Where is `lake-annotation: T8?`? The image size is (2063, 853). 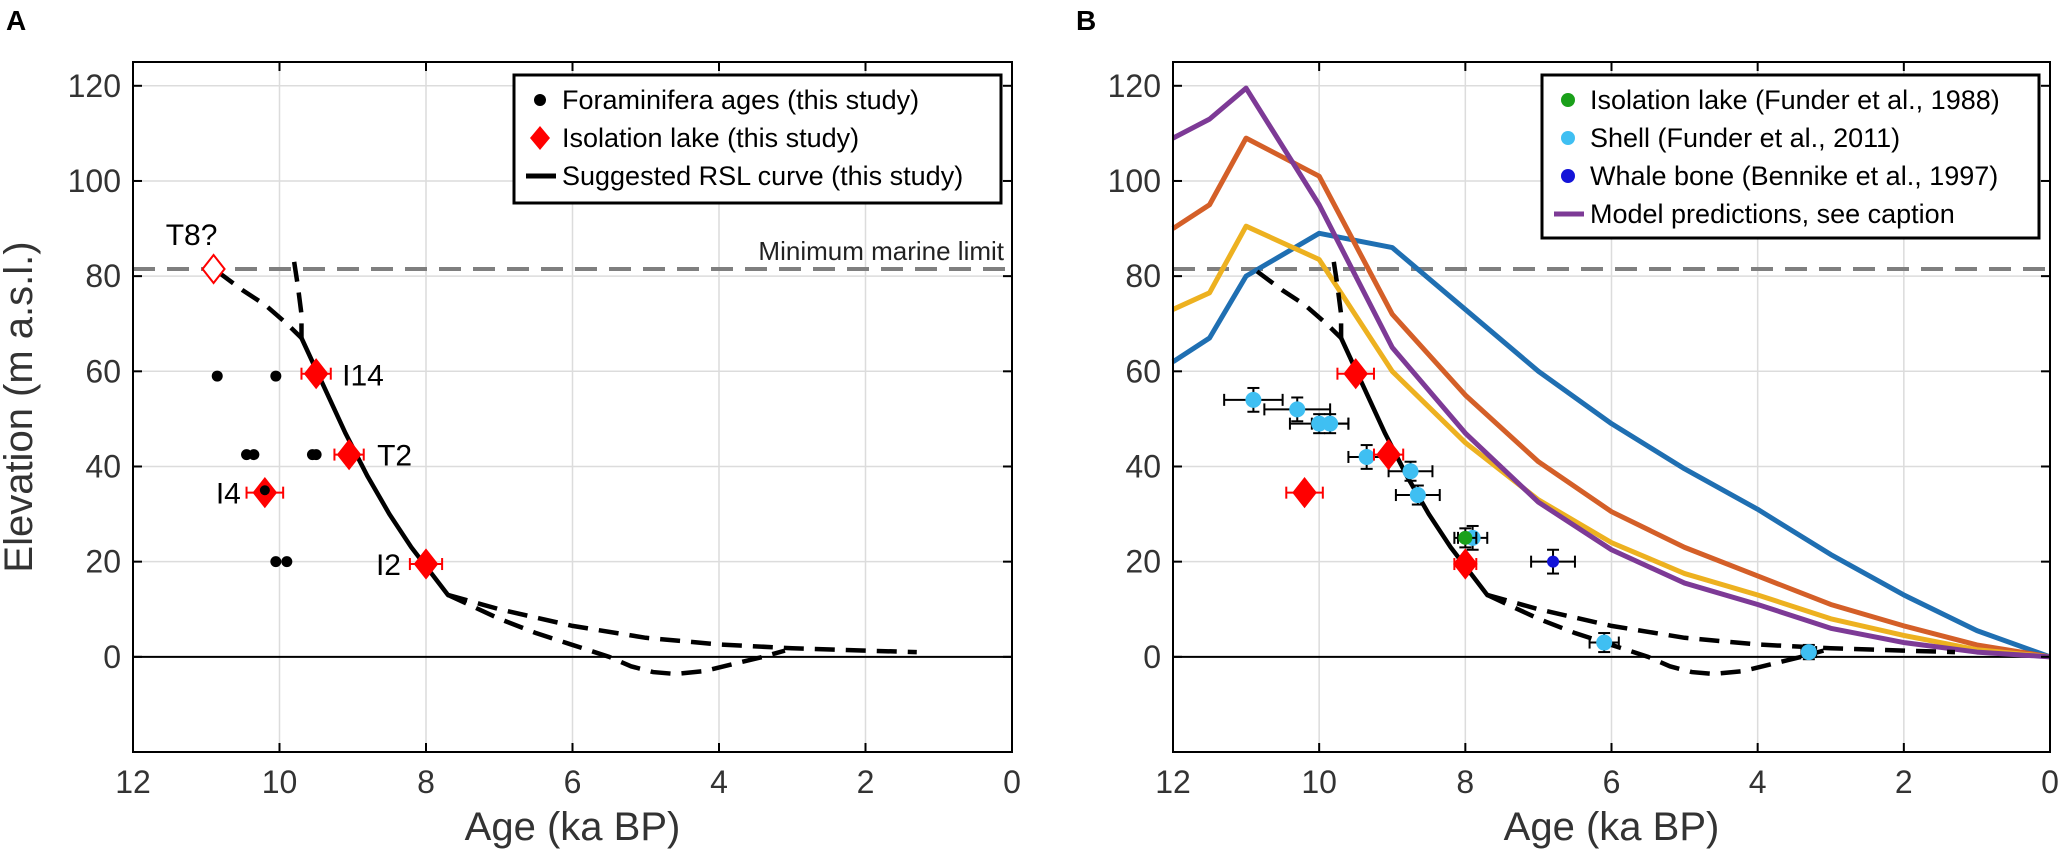
lake-annotation: T8? is located at coordinates (192, 235).